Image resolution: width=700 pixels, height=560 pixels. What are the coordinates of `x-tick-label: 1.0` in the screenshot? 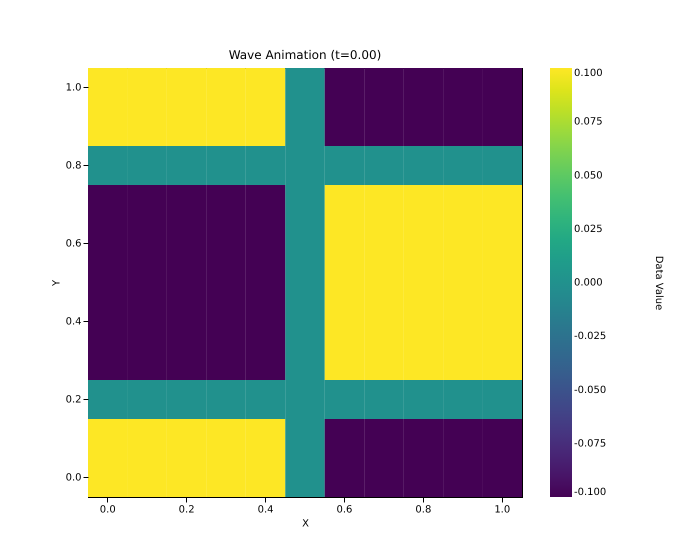 It's located at (502, 510).